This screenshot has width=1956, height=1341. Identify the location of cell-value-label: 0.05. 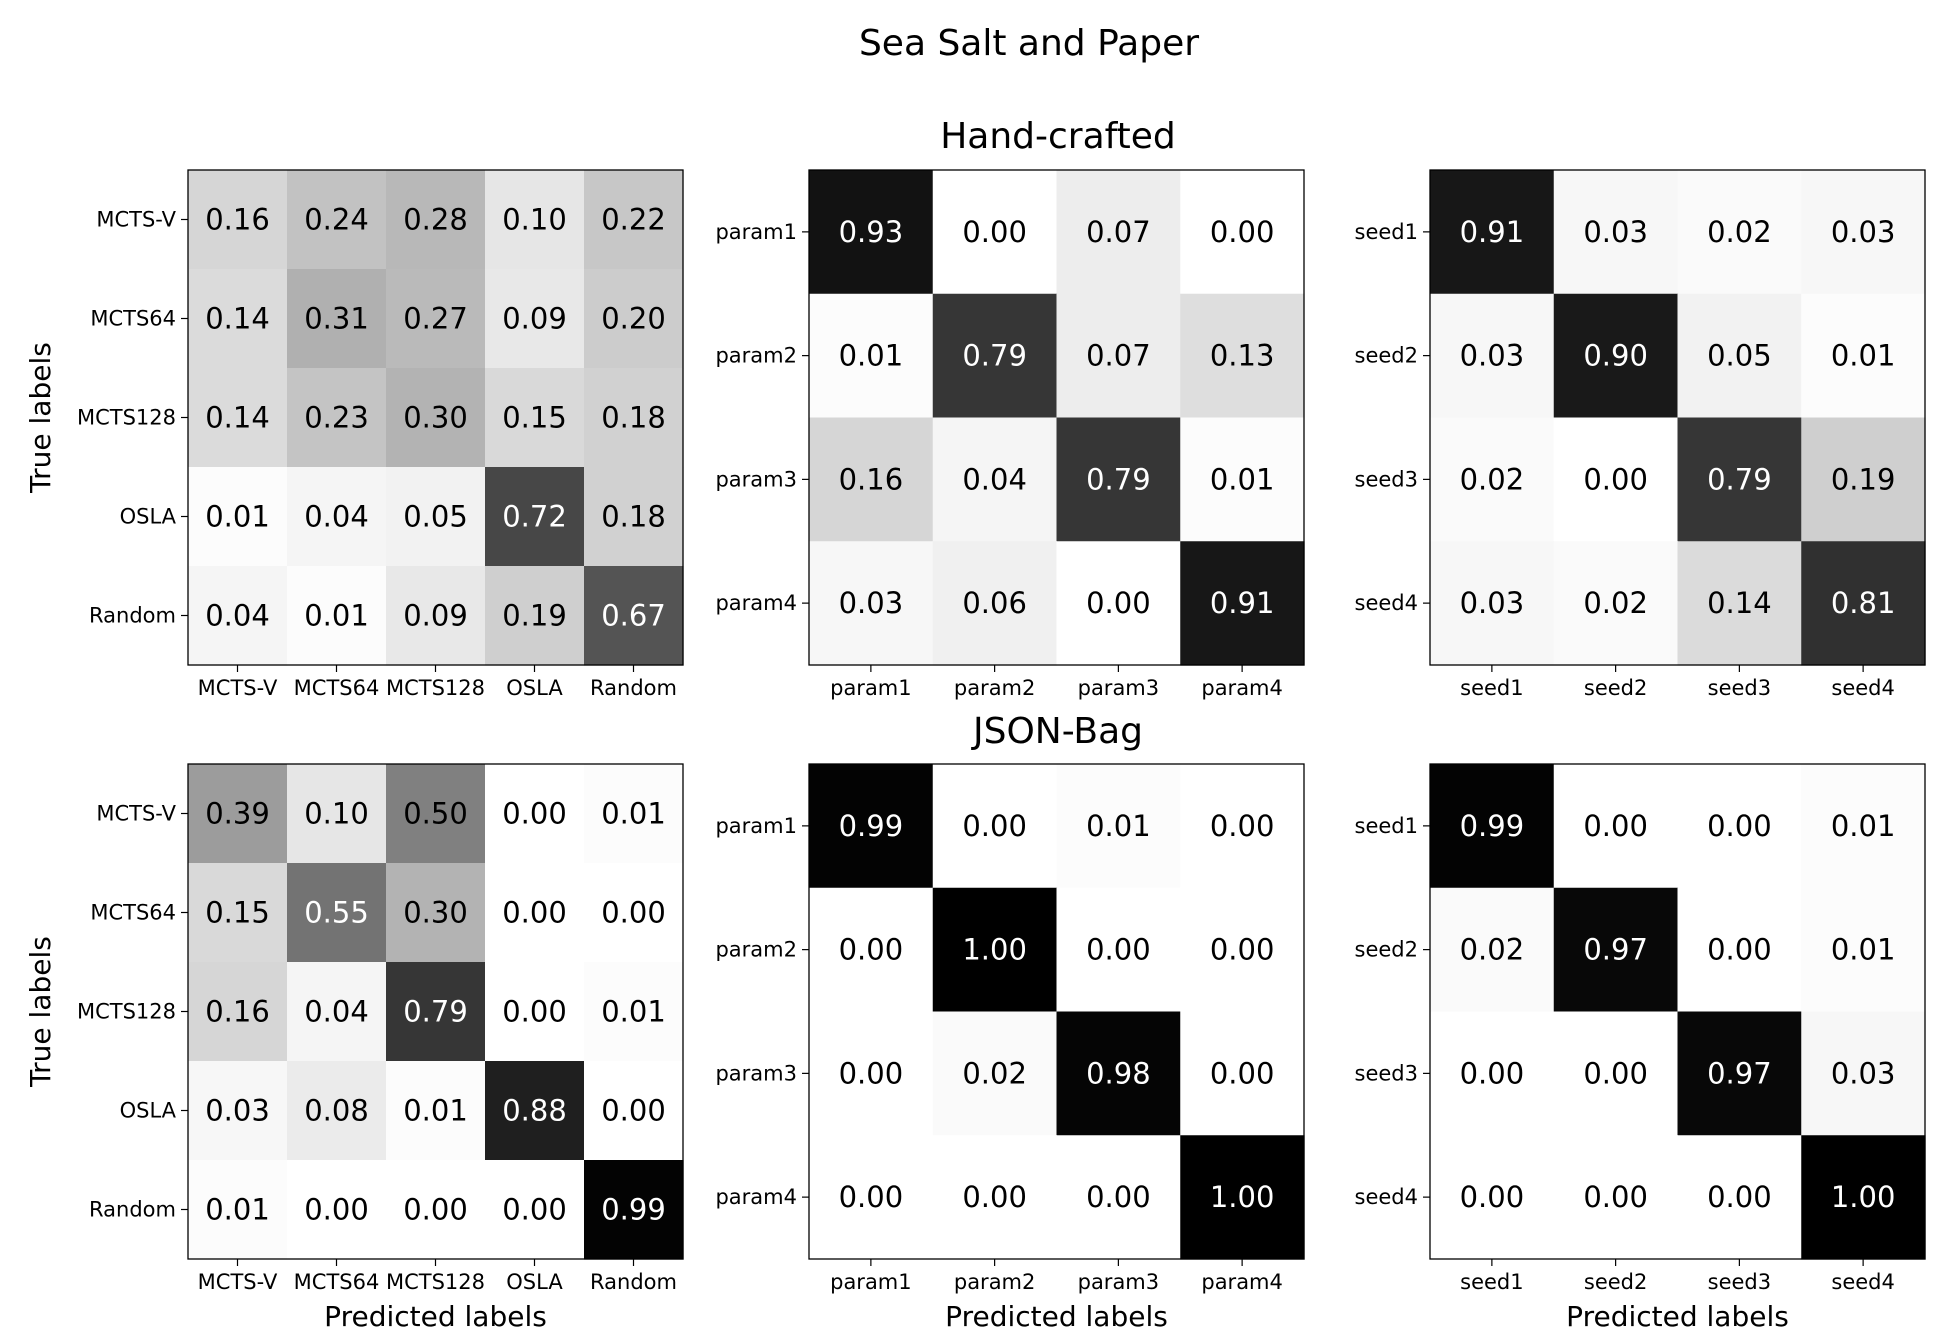
(1739, 356).